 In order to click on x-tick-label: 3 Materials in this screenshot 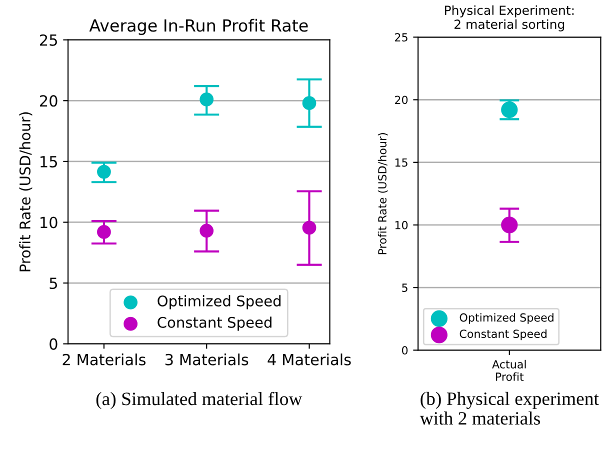, I will do `click(206, 360)`.